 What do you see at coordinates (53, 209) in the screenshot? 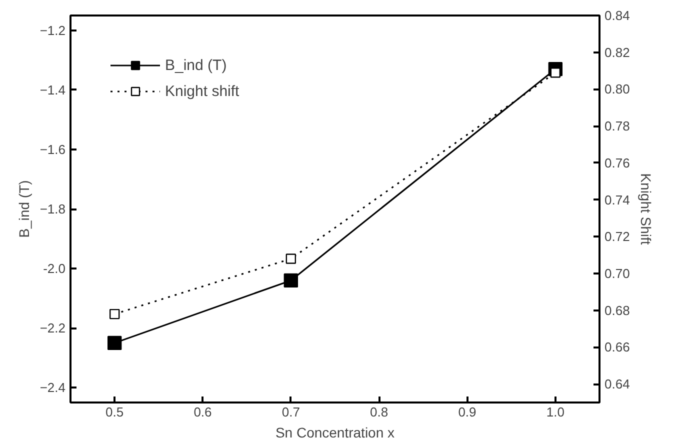
I see `y-tick-label: −1.8` at bounding box center [53, 209].